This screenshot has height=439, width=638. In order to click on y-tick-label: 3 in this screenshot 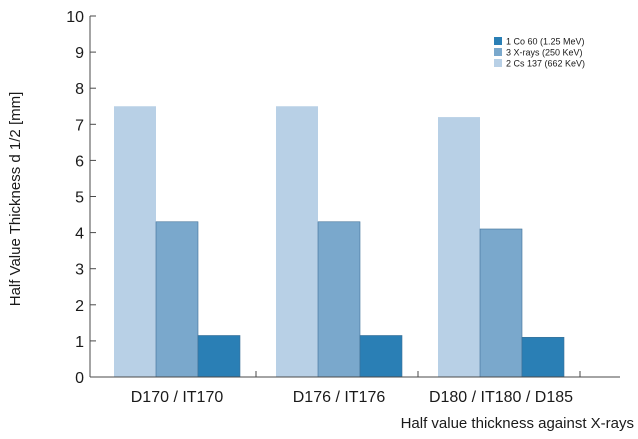, I will do `click(79, 270)`.